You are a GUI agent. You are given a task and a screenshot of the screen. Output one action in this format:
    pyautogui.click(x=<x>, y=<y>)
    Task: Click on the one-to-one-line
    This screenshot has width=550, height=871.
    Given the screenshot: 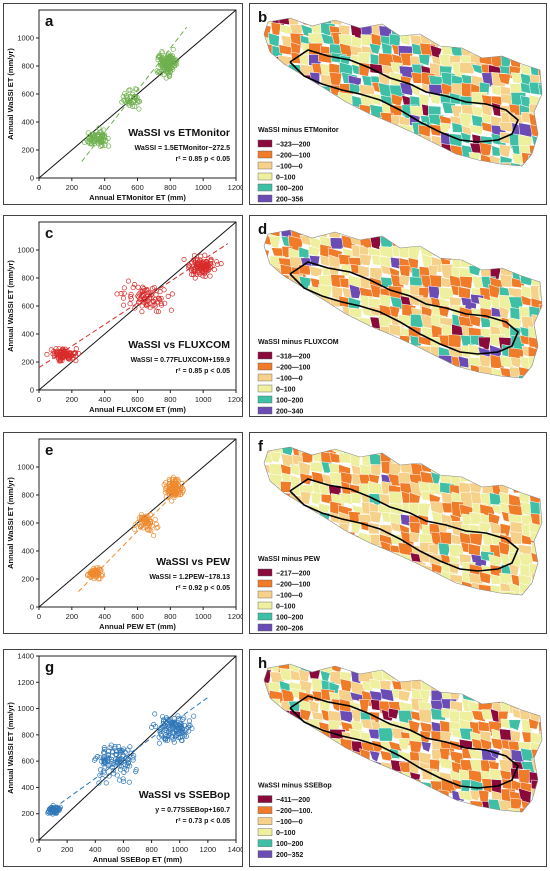 What is the action you would take?
    pyautogui.click(x=137, y=748)
    